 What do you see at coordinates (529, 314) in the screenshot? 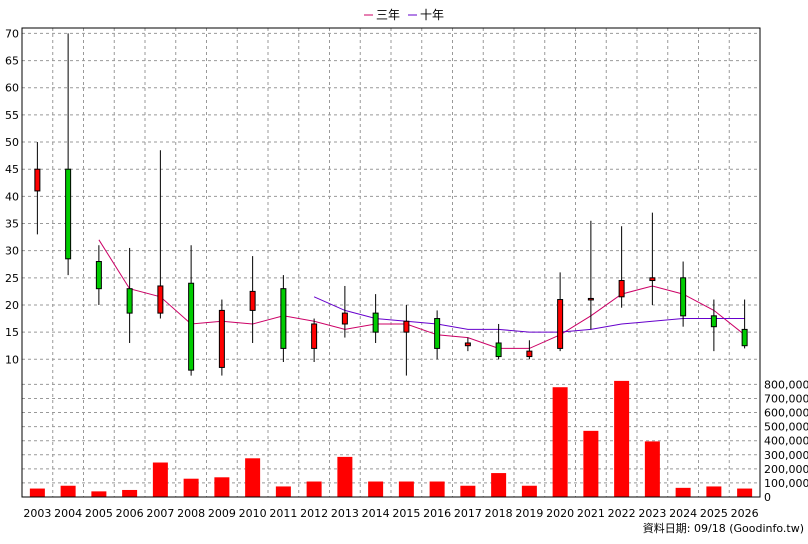
I see `ma-line` at bounding box center [529, 314].